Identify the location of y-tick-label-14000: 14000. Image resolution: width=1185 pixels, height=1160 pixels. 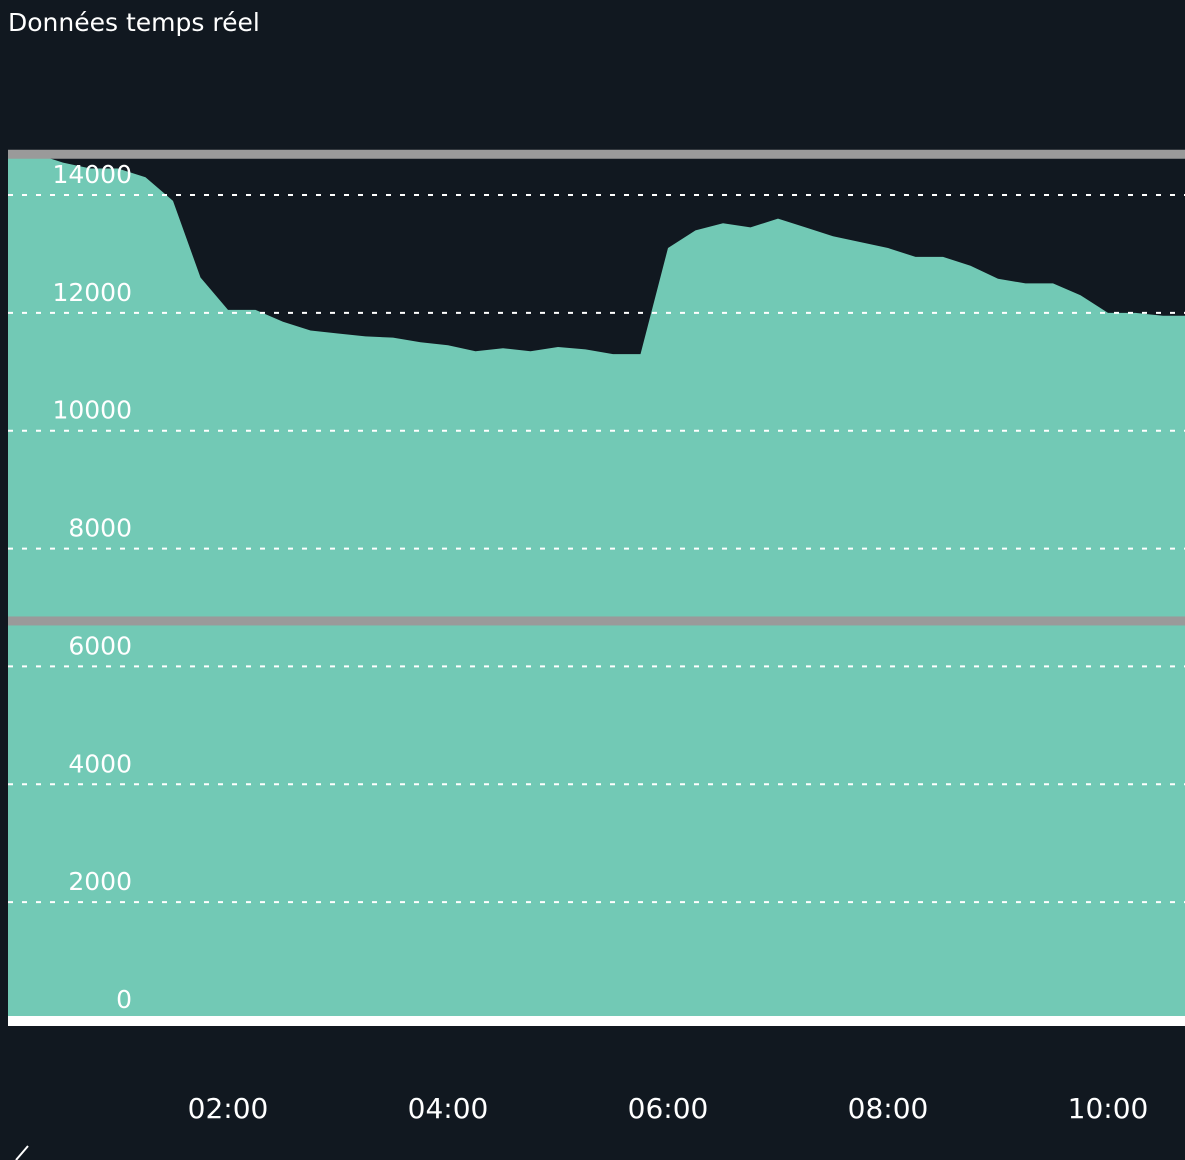
(92, 174).